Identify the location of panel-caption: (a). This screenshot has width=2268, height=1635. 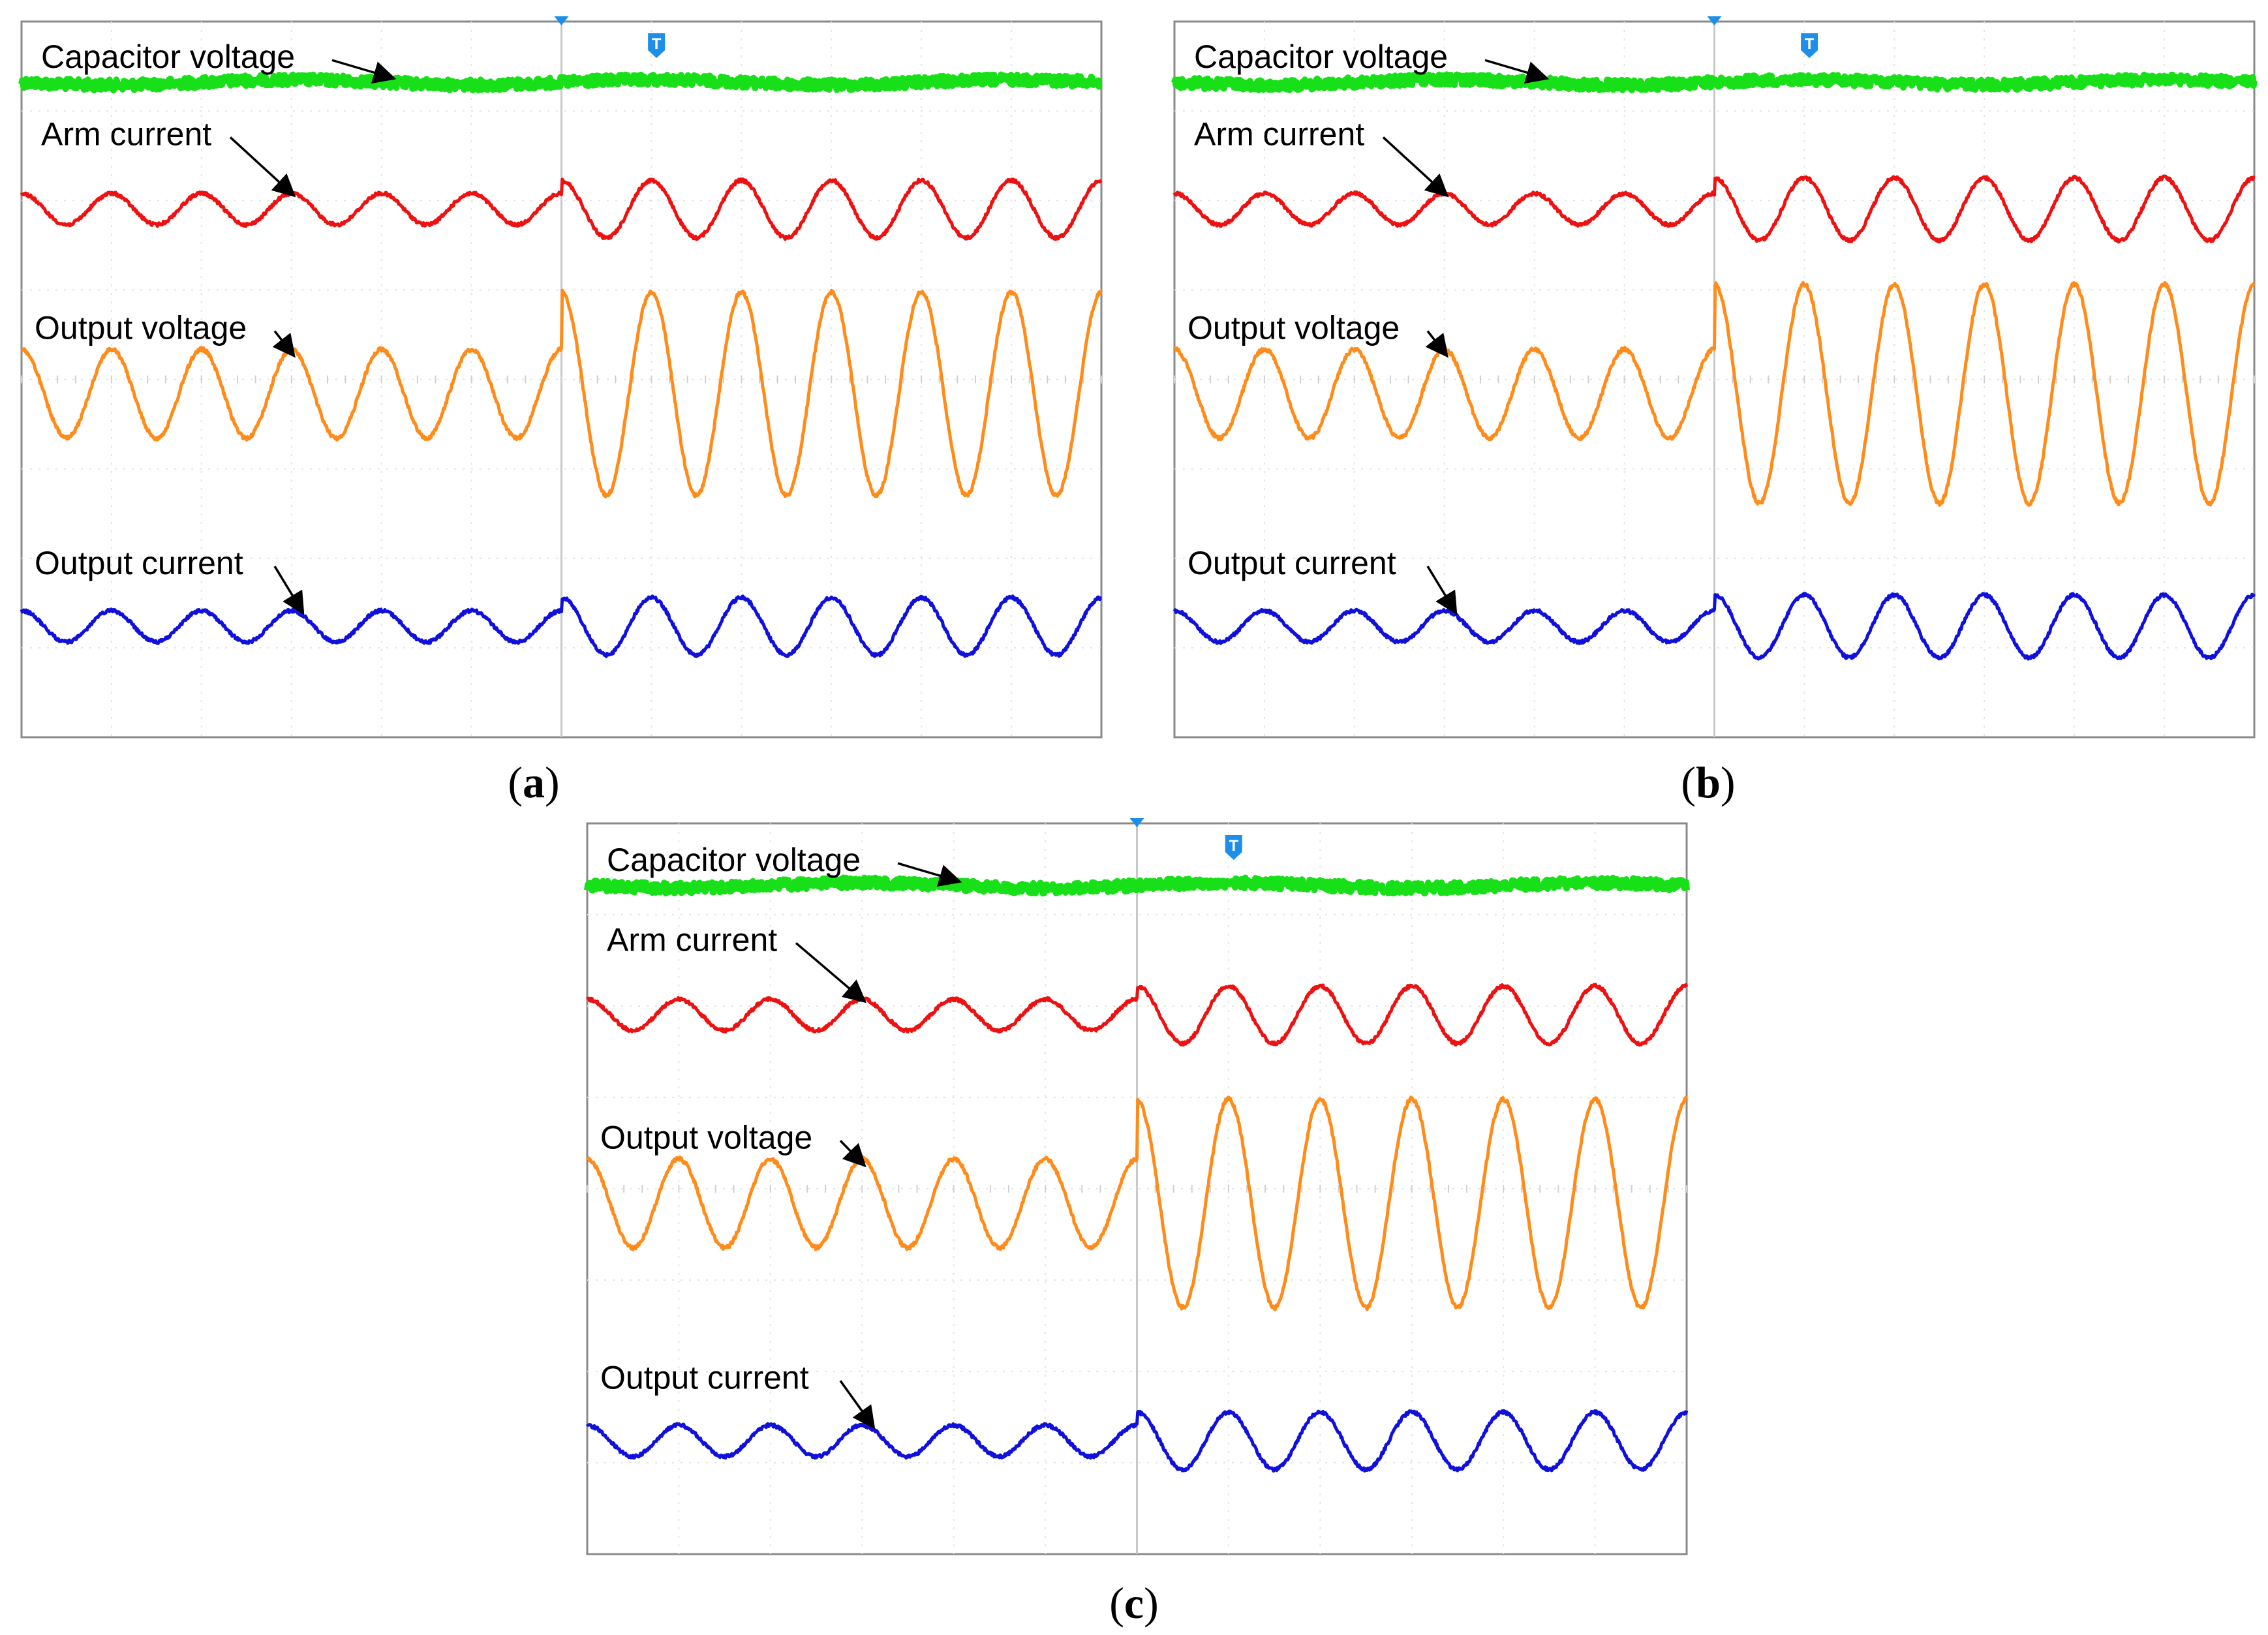
(533, 782).